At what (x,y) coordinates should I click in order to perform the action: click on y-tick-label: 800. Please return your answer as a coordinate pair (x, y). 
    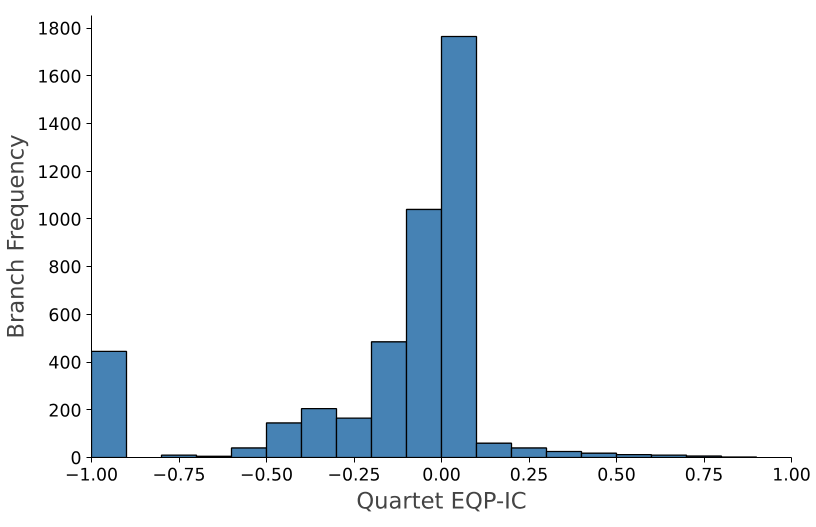
    Looking at the image, I should click on (65, 268).